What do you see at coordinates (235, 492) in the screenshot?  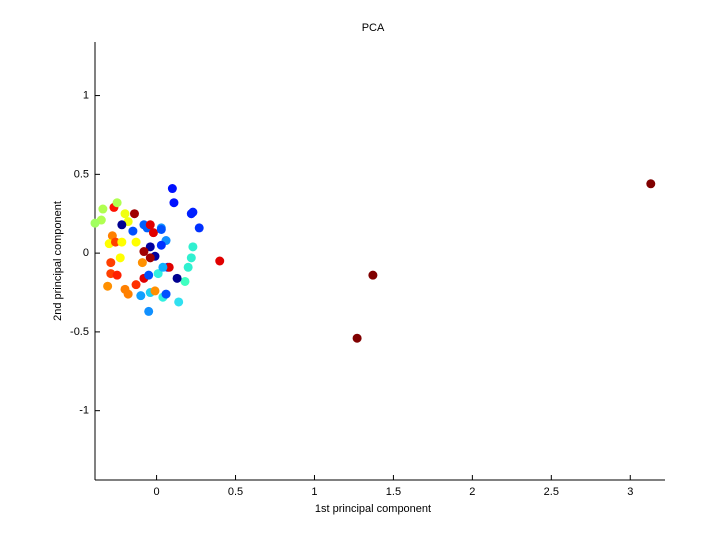 I see `x-tick-label: 0.5` at bounding box center [235, 492].